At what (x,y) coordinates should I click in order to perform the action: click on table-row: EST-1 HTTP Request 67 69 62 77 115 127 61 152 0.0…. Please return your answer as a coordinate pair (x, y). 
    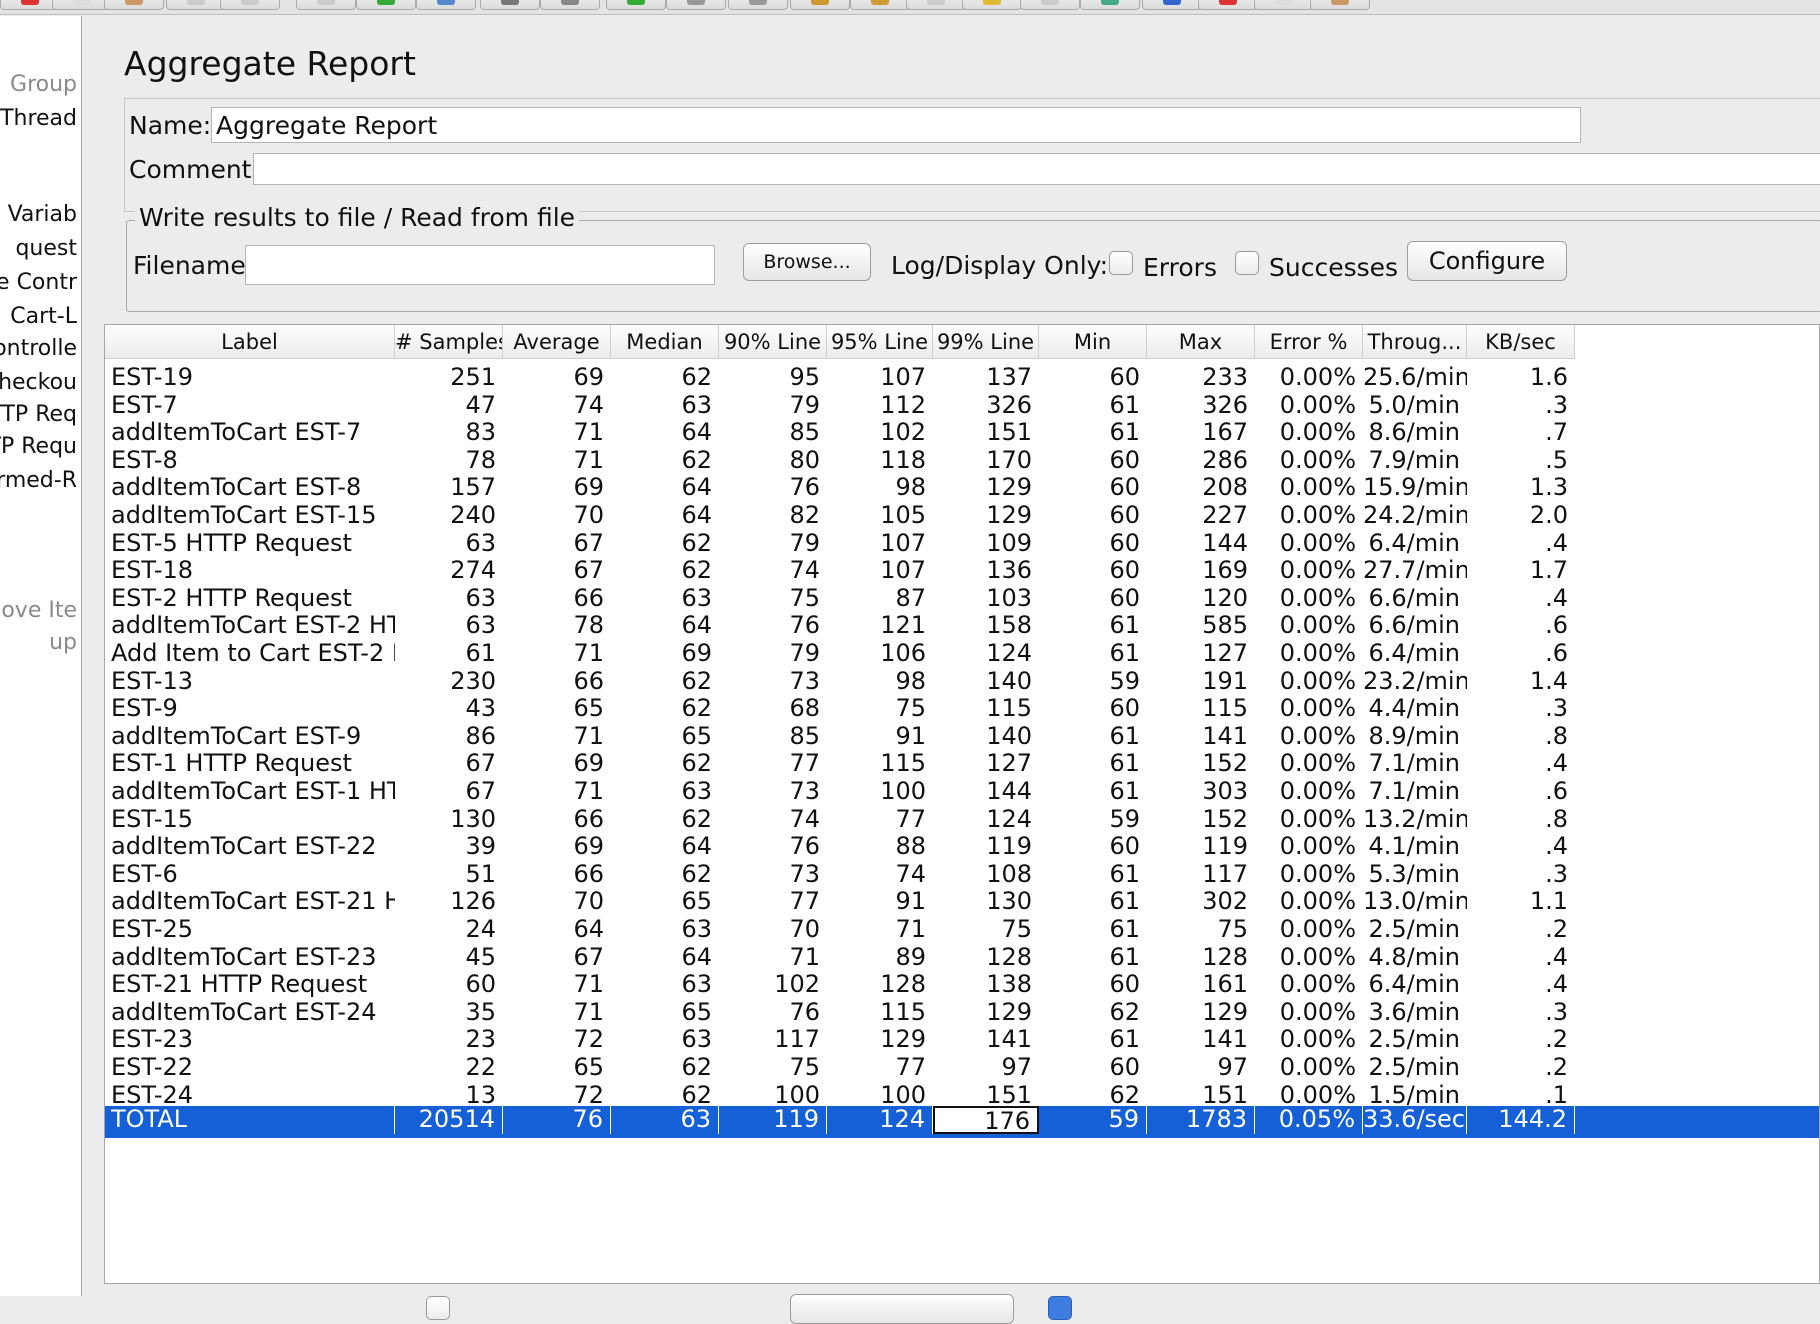
    Looking at the image, I should click on (962, 763).